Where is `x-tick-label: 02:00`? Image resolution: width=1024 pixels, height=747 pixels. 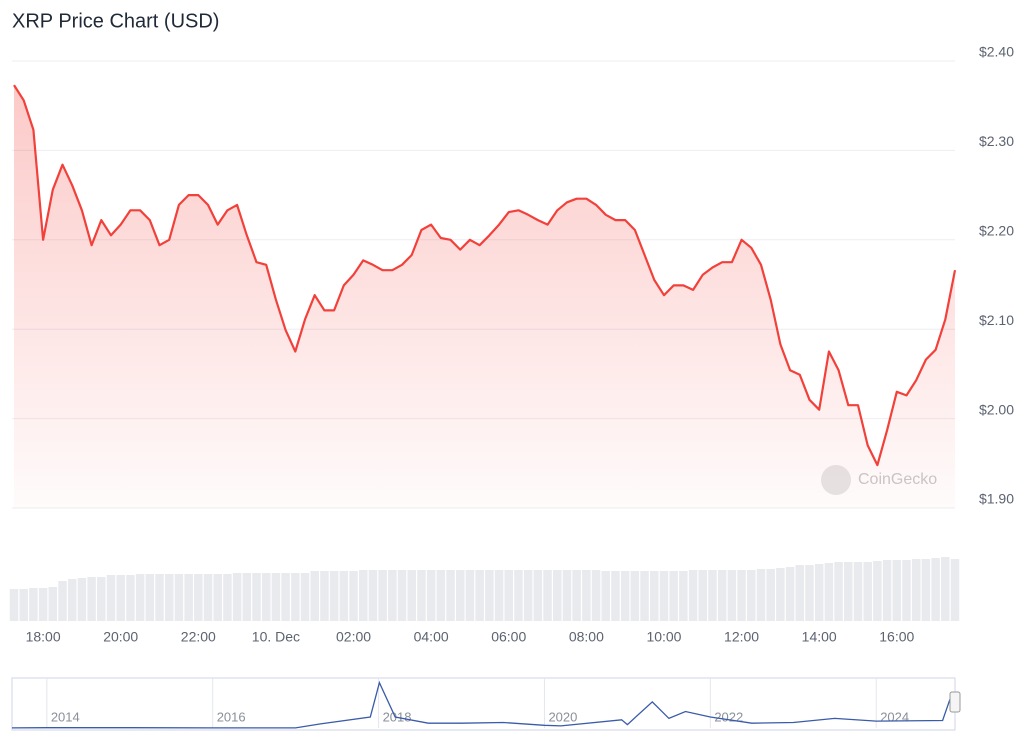 x-tick-label: 02:00 is located at coordinates (353, 637).